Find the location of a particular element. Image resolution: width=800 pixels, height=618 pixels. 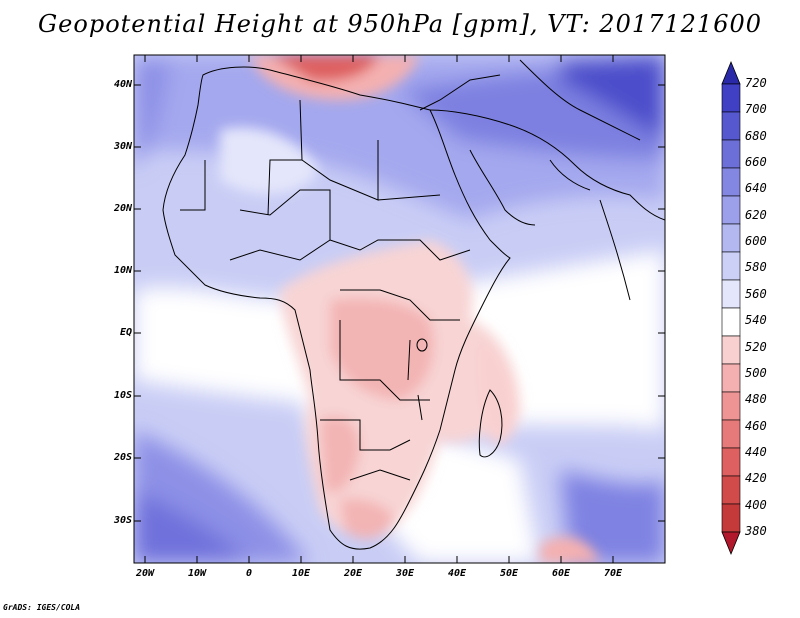

colorbar-label: 480 is located at coordinates (756, 399).